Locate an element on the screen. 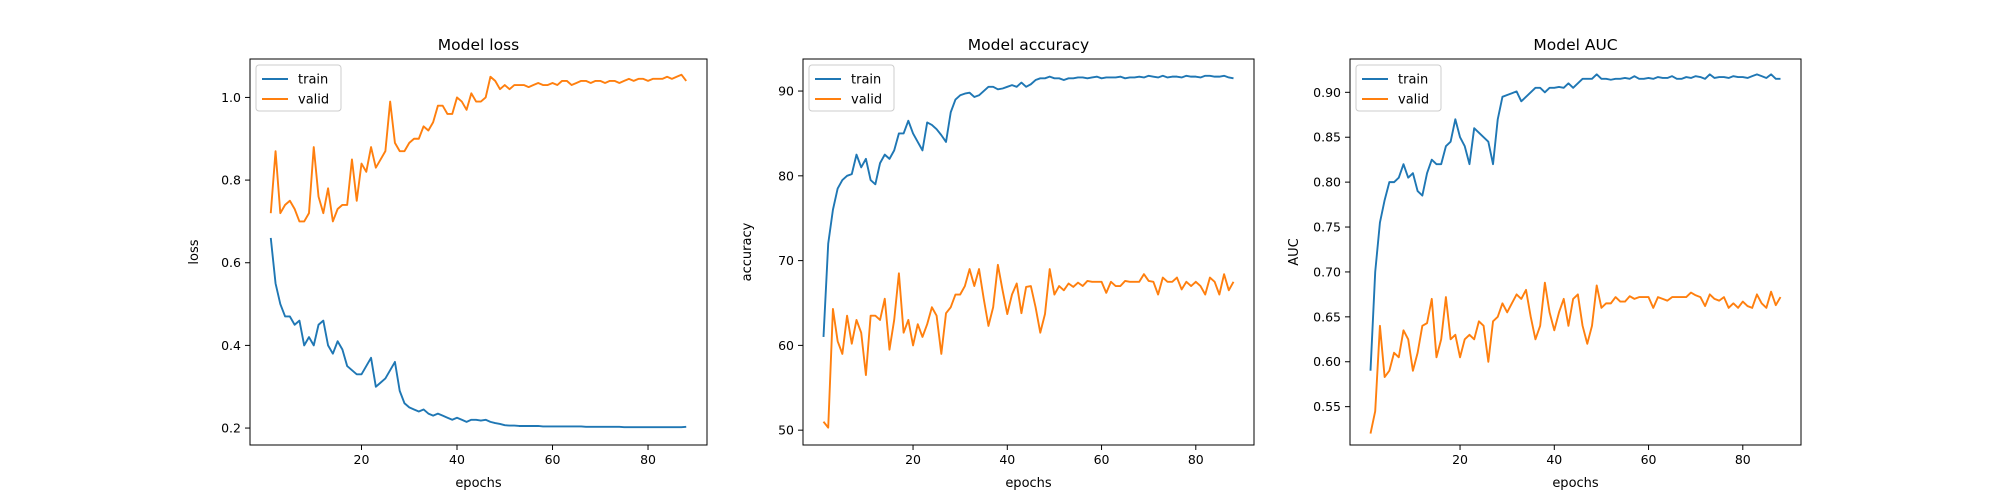 Image resolution: width=2000 pixels, height=500 pixels. y-tick-label: 0.55 is located at coordinates (1327, 406).